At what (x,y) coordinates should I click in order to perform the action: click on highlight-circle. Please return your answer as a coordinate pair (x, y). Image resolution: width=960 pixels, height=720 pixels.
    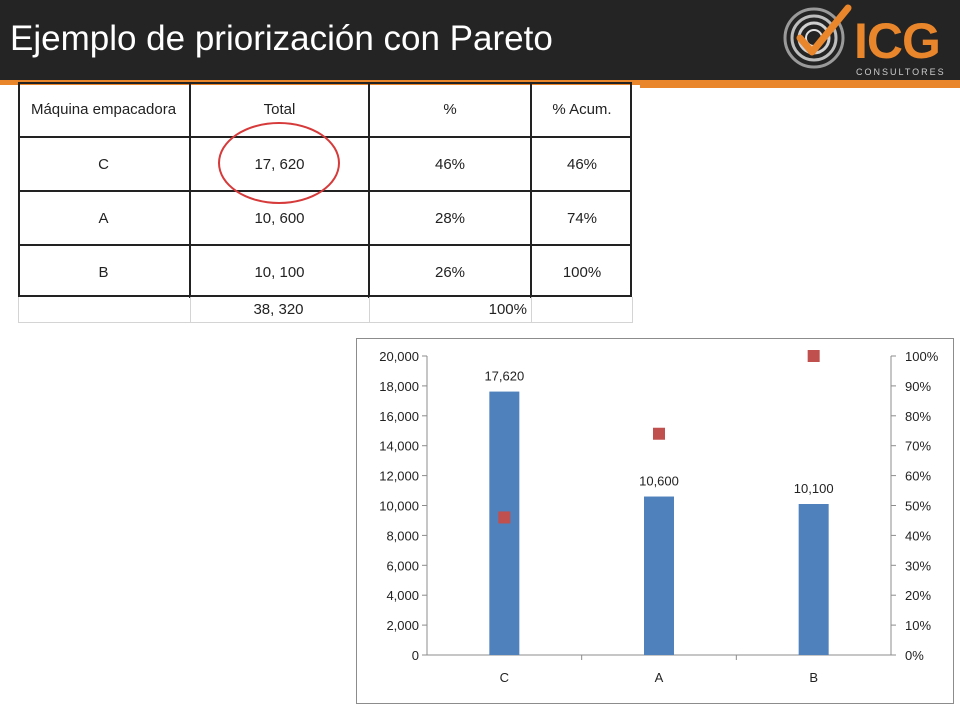
    Looking at the image, I should click on (279, 163).